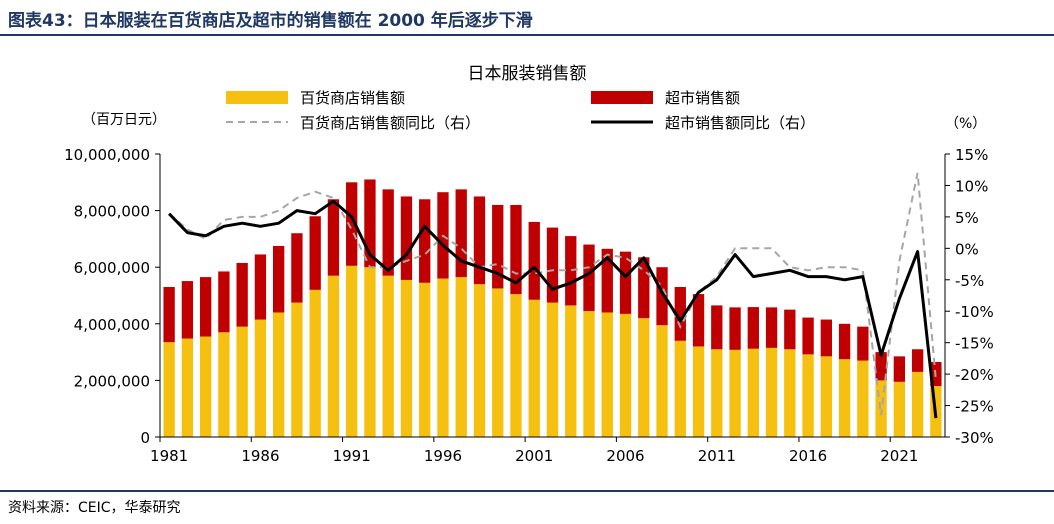  Describe the element at coordinates (169, 456) in the screenshot. I see `x-tick-label: 1981` at that location.